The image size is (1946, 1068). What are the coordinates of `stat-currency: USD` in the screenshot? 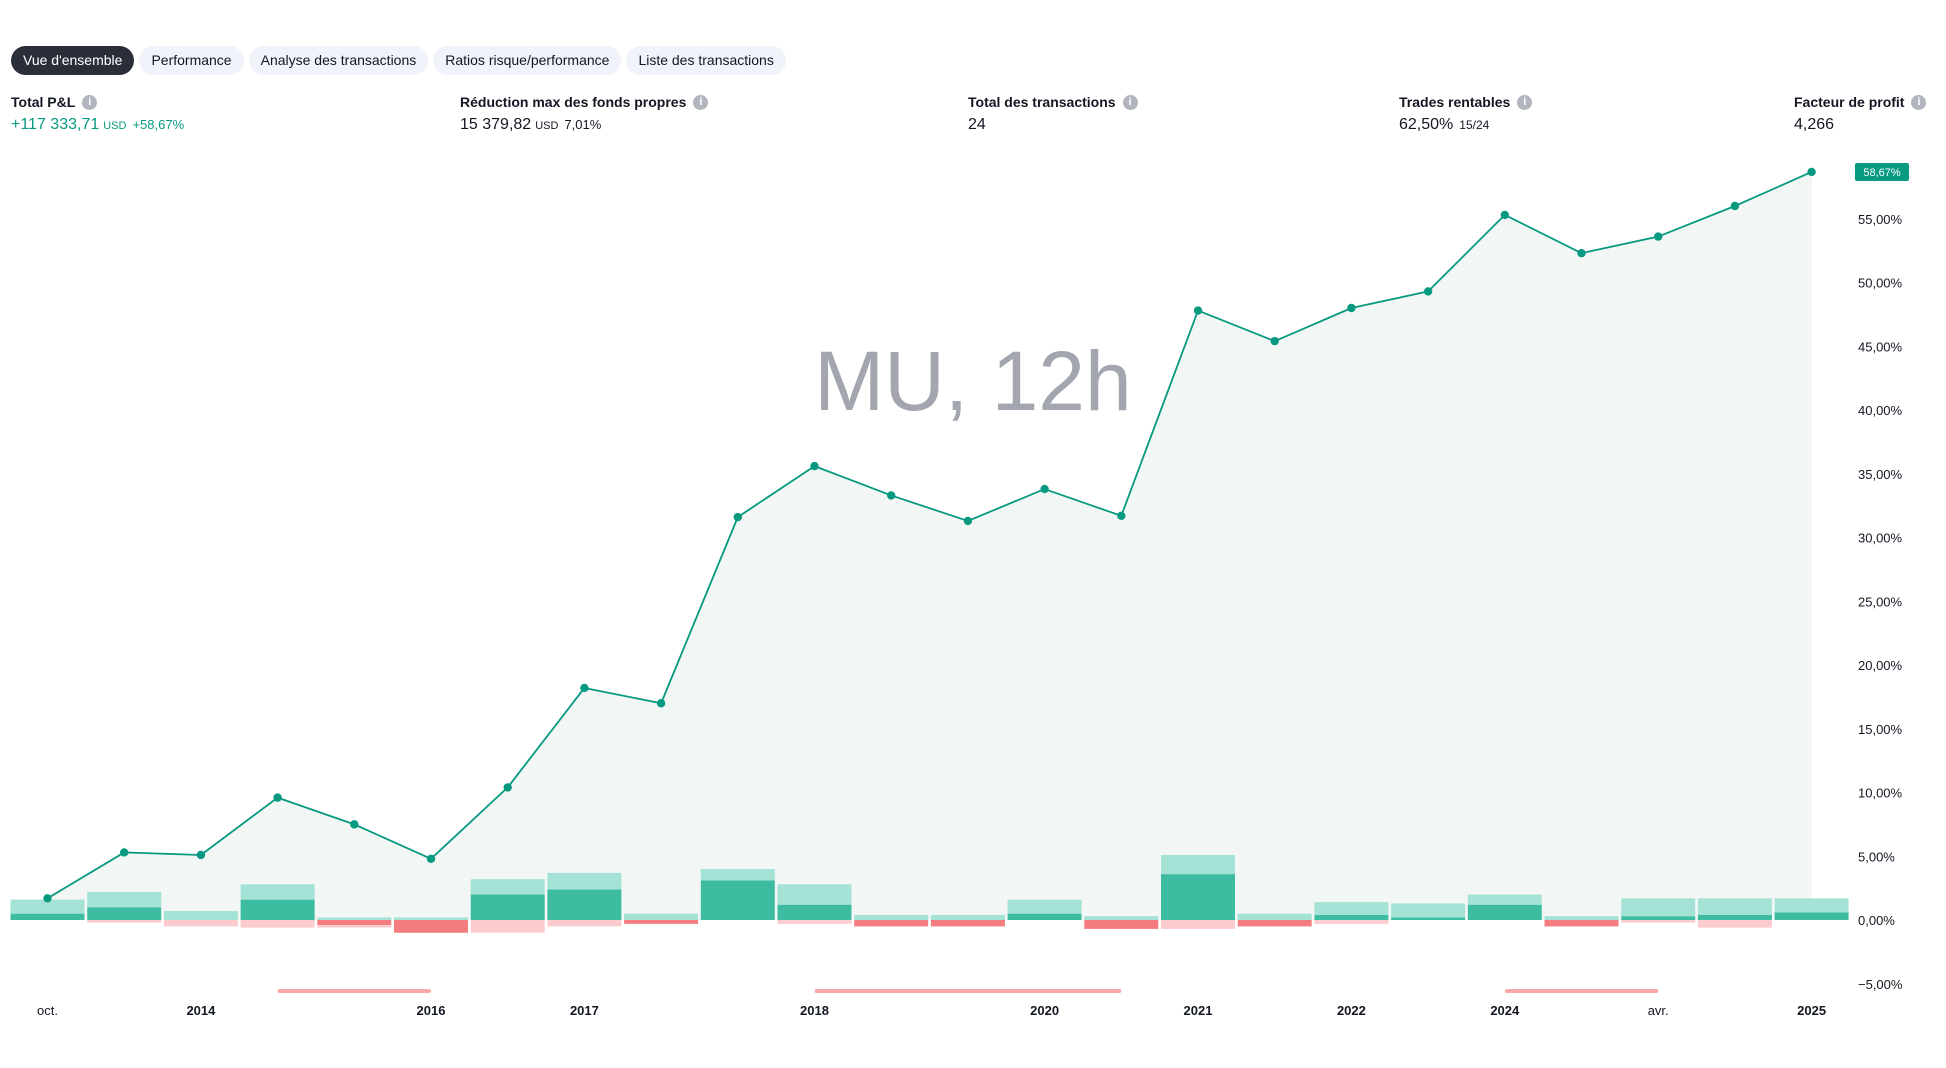 It's located at (115, 126).